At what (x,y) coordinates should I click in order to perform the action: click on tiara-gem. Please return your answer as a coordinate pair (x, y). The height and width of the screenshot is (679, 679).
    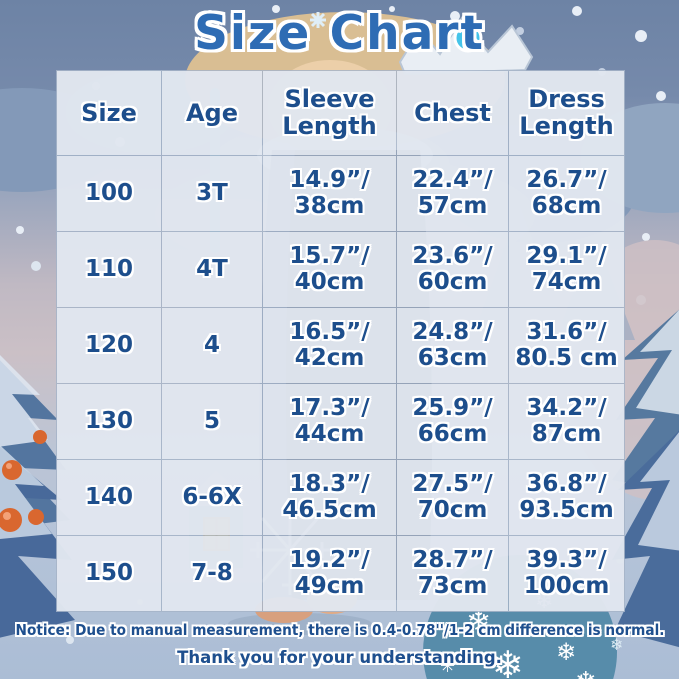
    Looking at the image, I should click on (468, 38).